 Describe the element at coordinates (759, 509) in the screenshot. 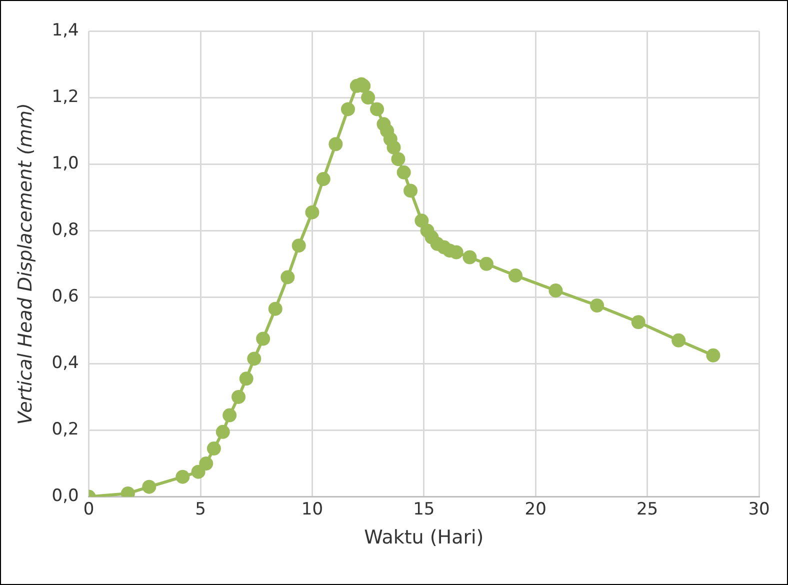

I see `x-tick-label: 30` at that location.